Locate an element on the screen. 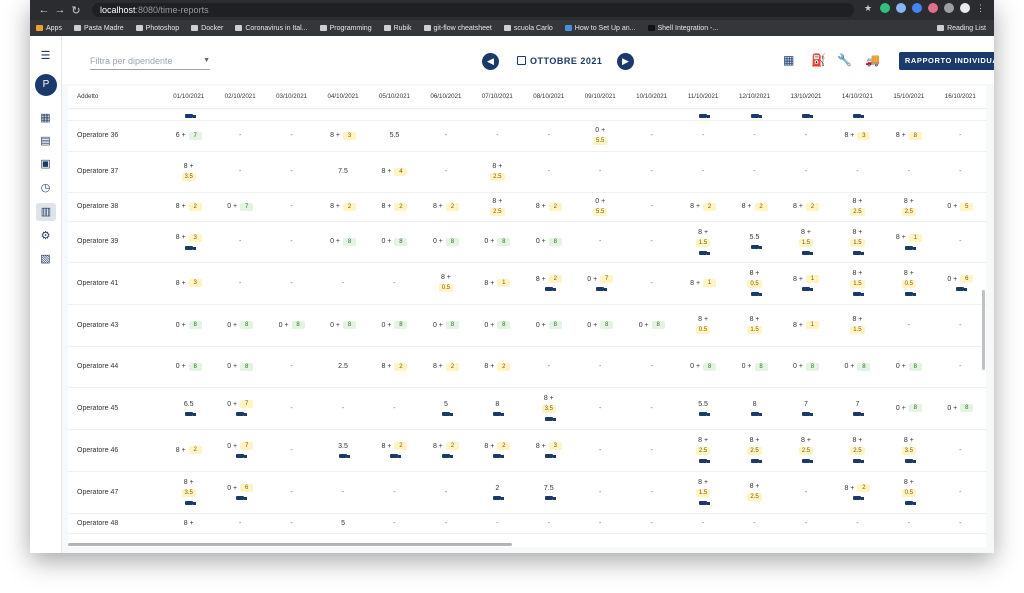  day-cell: 2.5 is located at coordinates (343, 367).